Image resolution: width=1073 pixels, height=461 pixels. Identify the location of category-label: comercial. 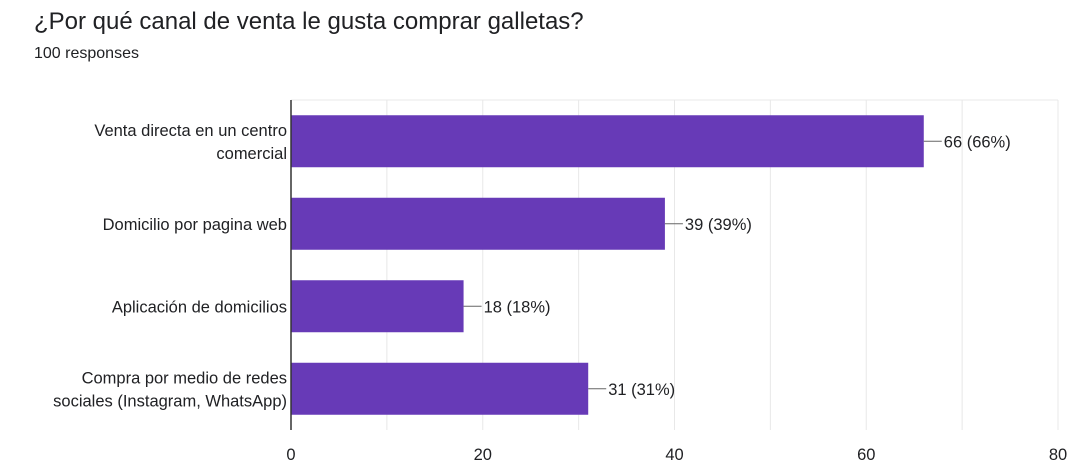
(251, 154).